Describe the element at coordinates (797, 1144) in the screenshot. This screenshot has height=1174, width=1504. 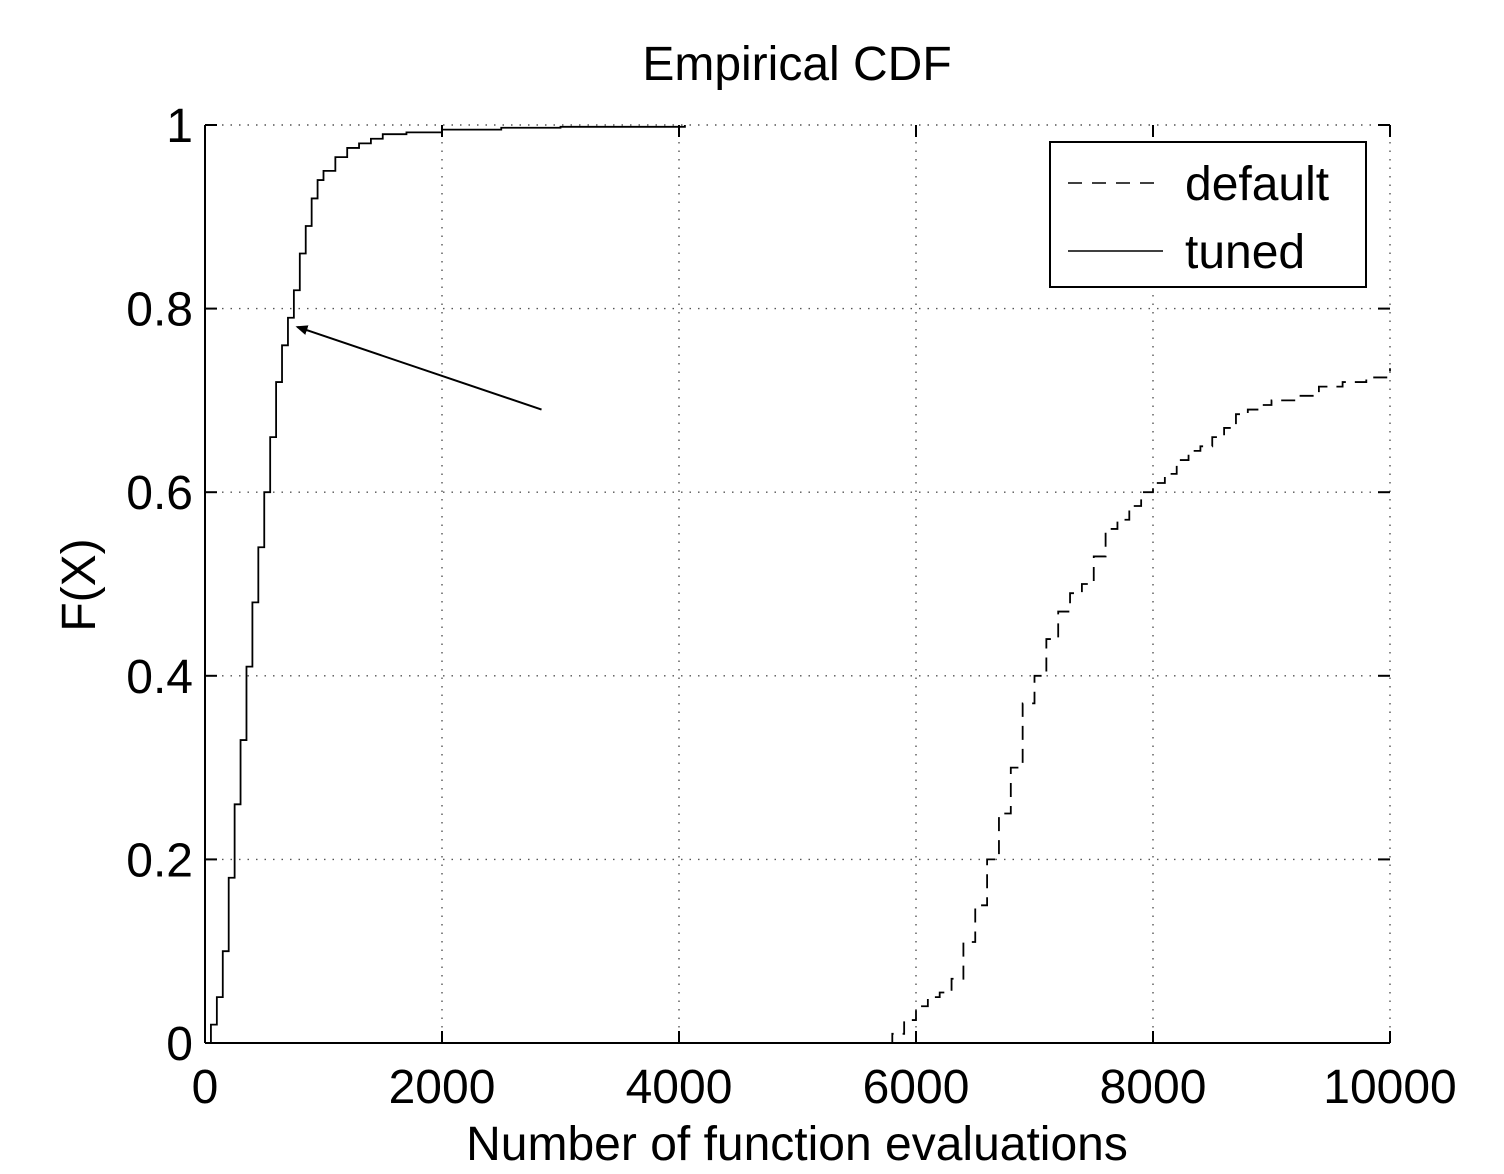
I see `x-axis-label: Number of function evaluations` at that location.